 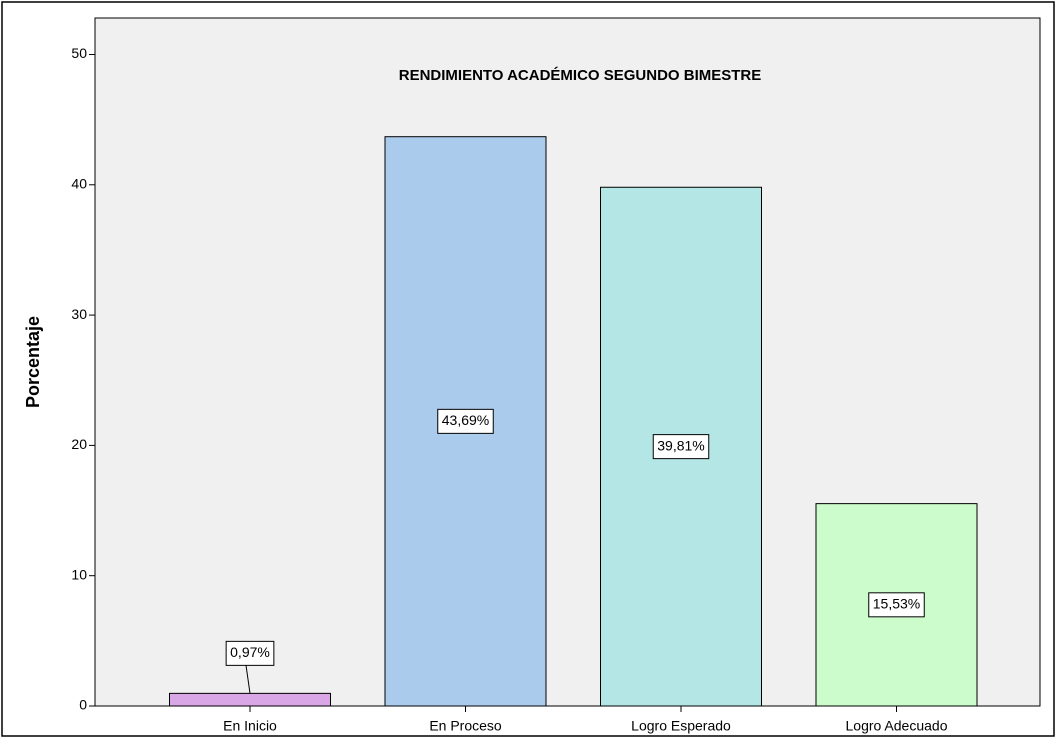 What do you see at coordinates (250, 726) in the screenshot?
I see `x-tick-label: En Inicio` at bounding box center [250, 726].